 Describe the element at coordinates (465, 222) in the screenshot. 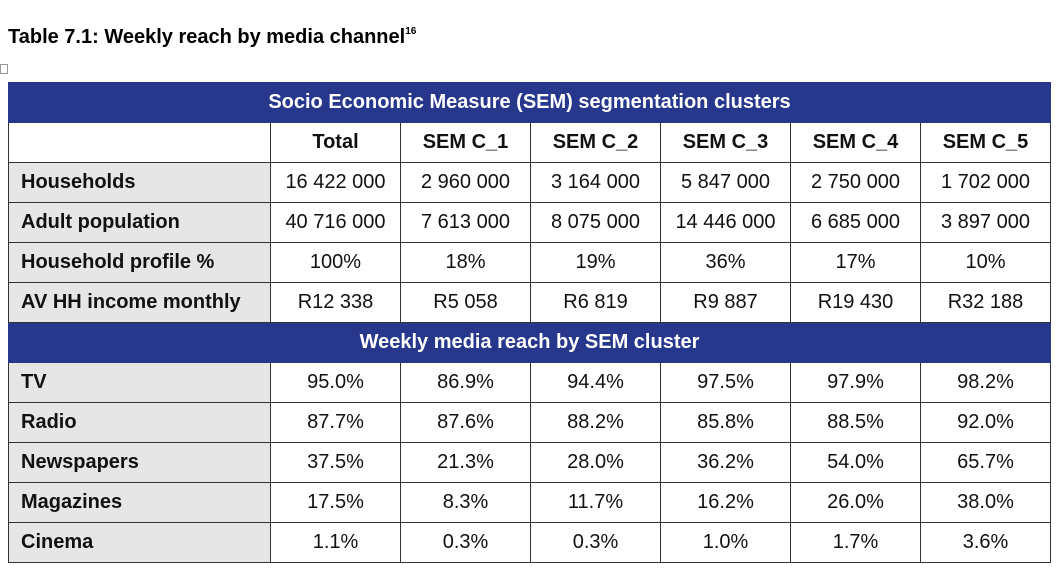

I see `cell: 7 613 000` at that location.